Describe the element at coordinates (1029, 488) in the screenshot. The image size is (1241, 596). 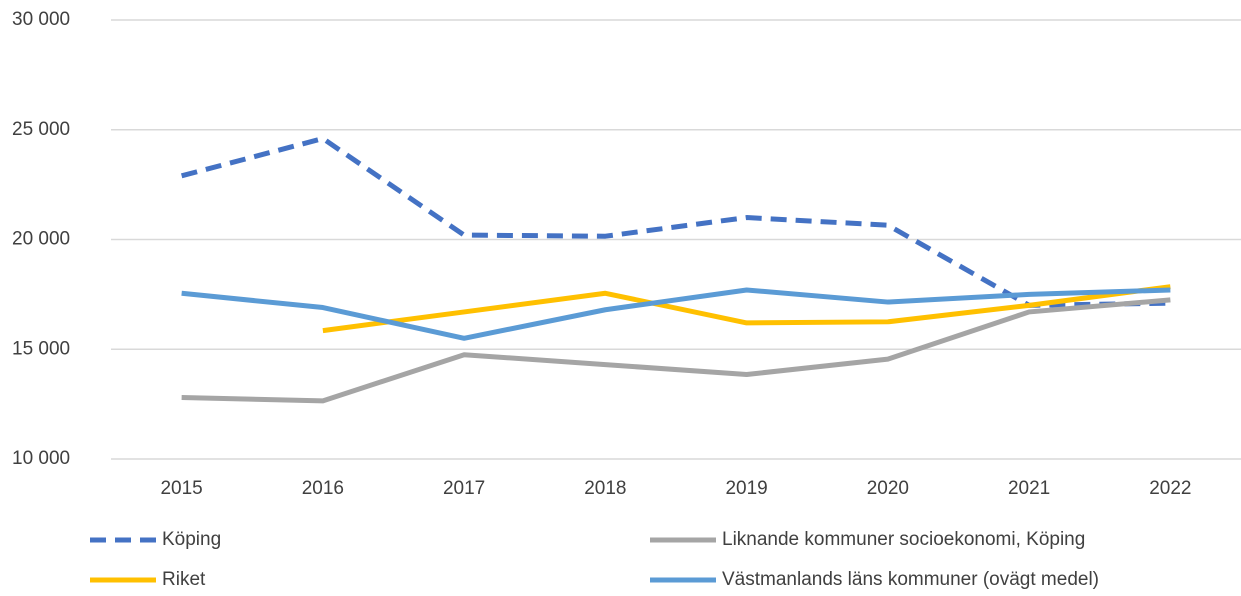
I see `x-tick-label: 2021` at that location.